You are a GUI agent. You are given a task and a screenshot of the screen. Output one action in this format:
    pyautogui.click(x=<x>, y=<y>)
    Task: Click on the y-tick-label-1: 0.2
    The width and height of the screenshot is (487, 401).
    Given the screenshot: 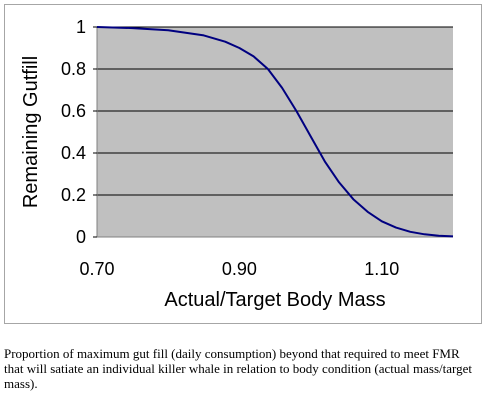 What is the action you would take?
    pyautogui.click(x=73, y=195)
    